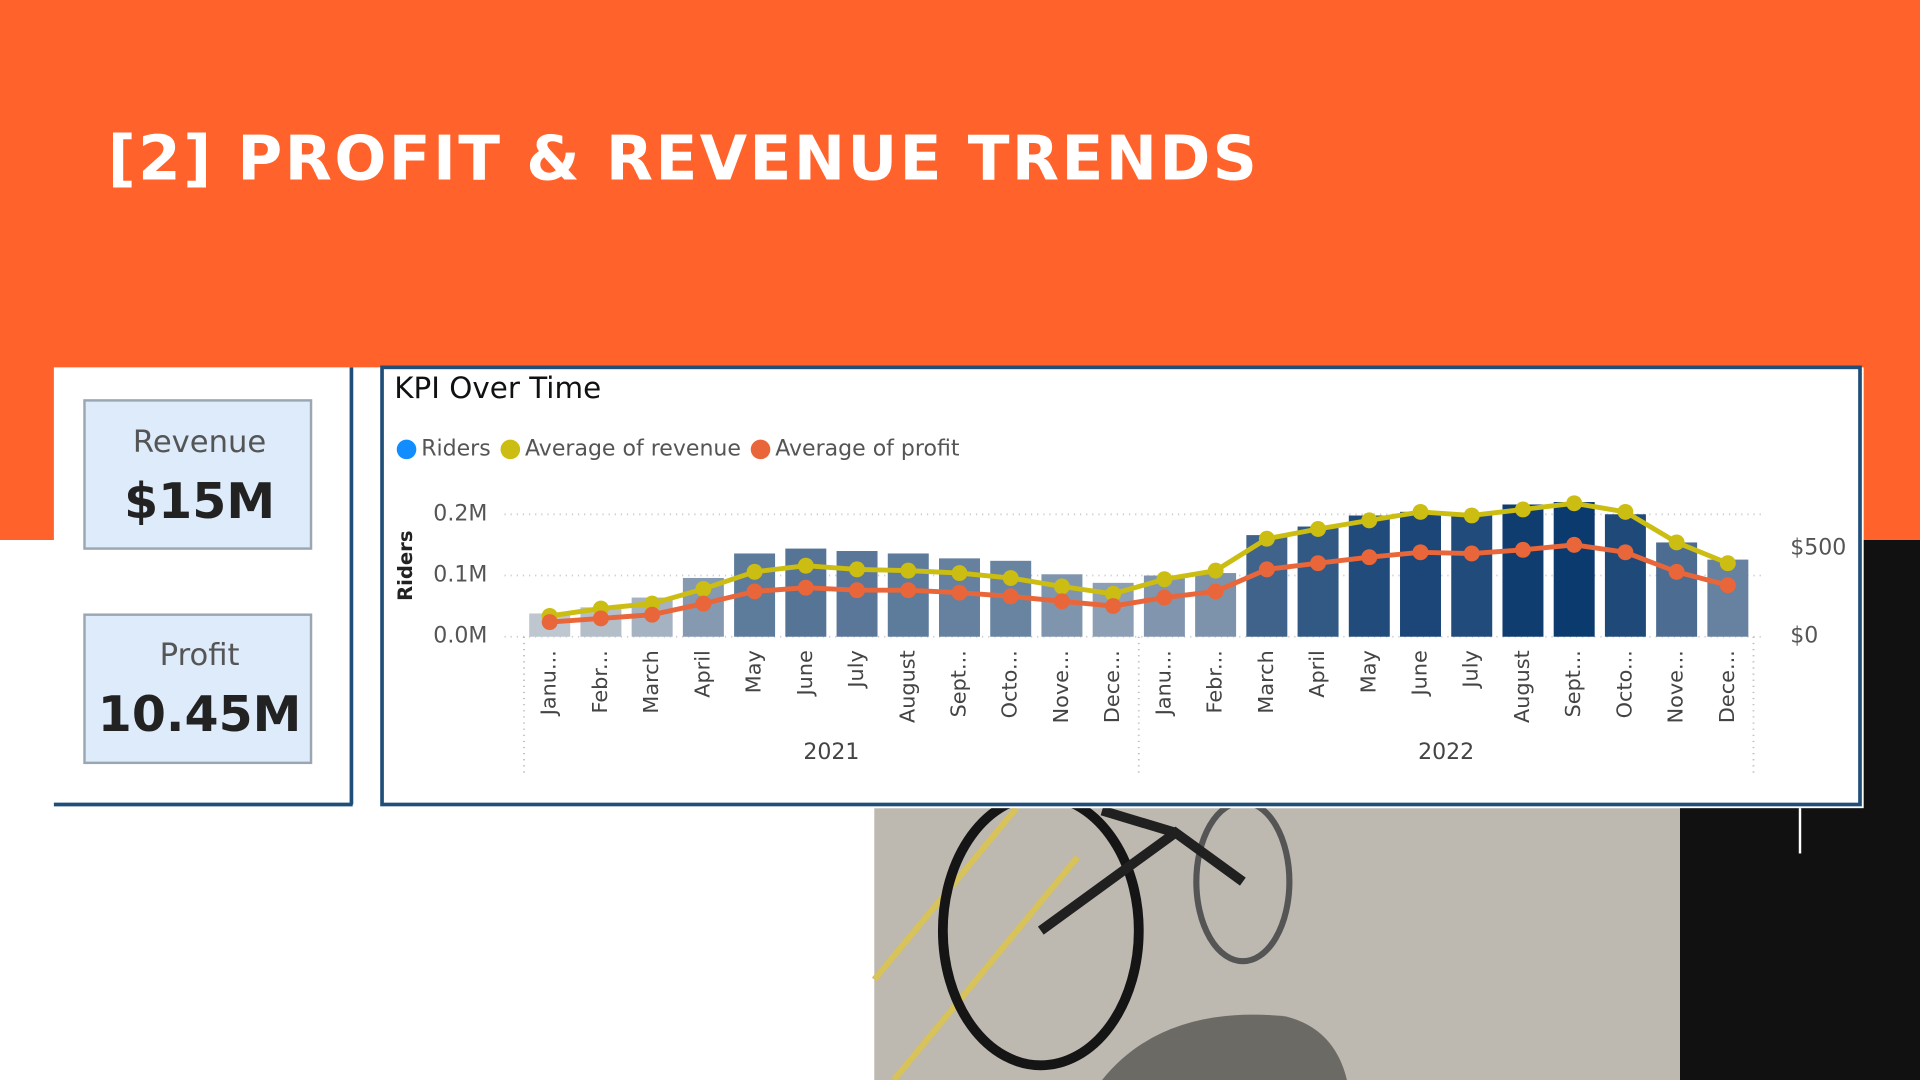 The width and height of the screenshot is (1920, 1080). I want to click on y2-tick-label: $0, so click(1804, 636).